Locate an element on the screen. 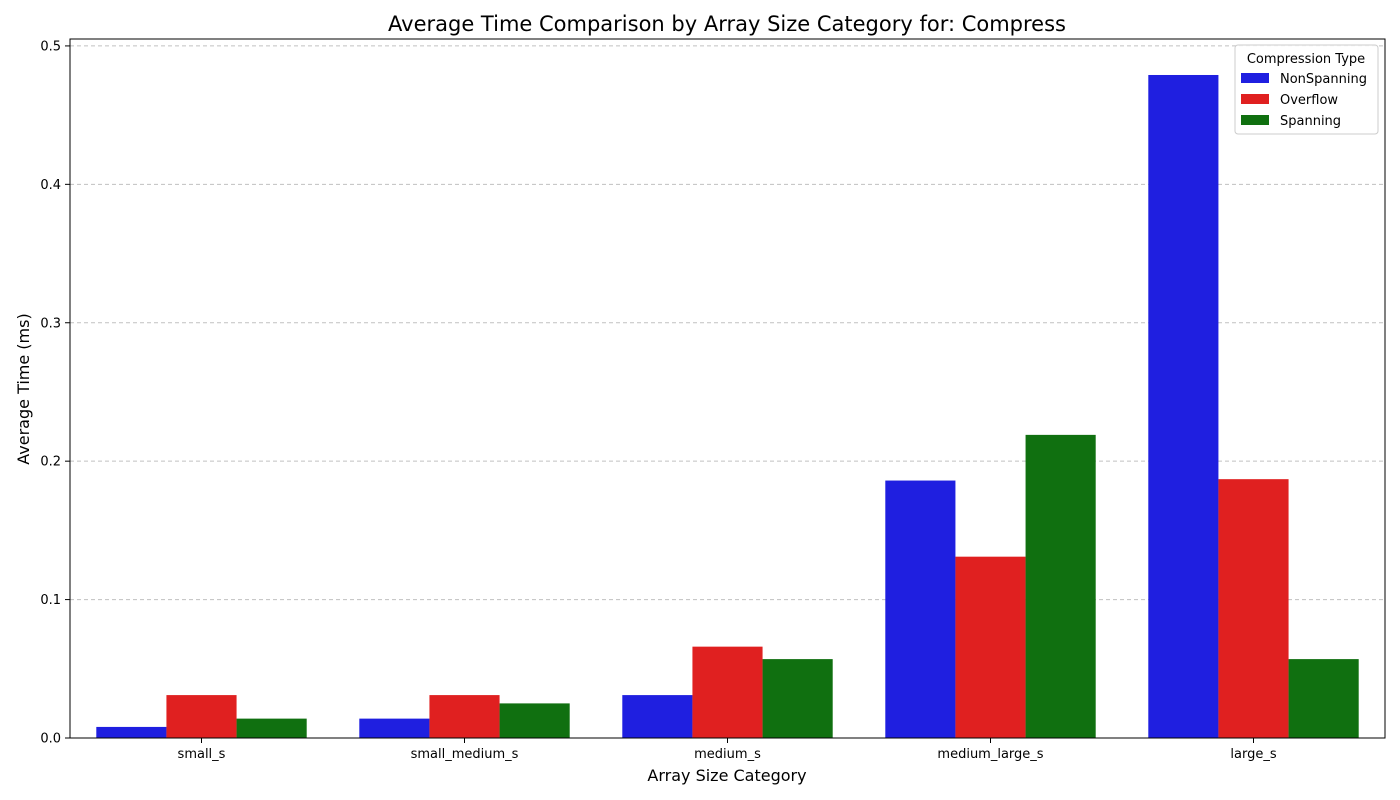 The width and height of the screenshot is (1400, 800). legend-entry-label: Overflow is located at coordinates (1309, 100).